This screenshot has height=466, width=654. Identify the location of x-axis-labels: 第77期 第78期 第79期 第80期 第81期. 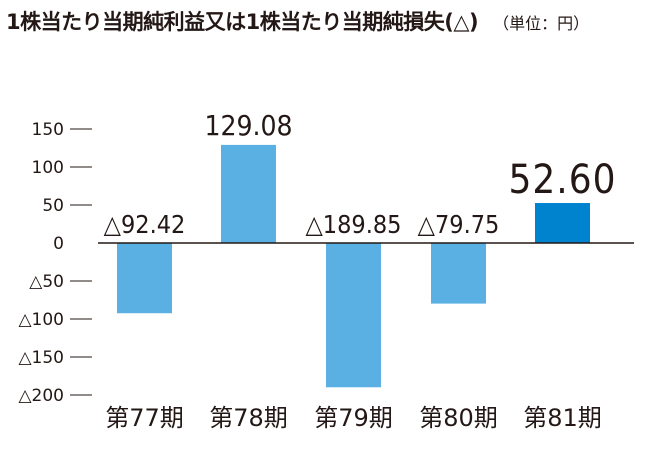
(353, 418).